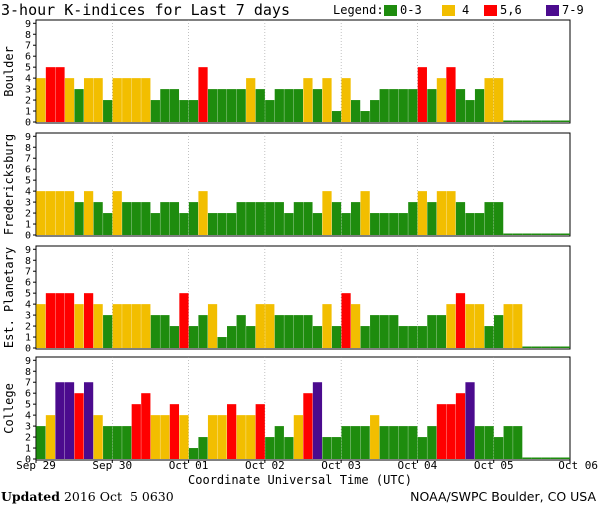 The height and width of the screenshot is (510, 600). I want to click on x-axis-label: Coordinate Universal Time (UTC), so click(300, 480).